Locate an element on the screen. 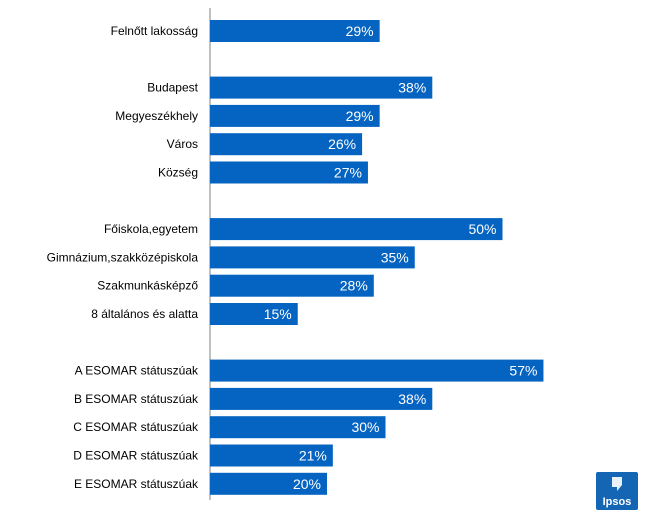 The image size is (668, 529). data-label: 20% is located at coordinates (307, 484).